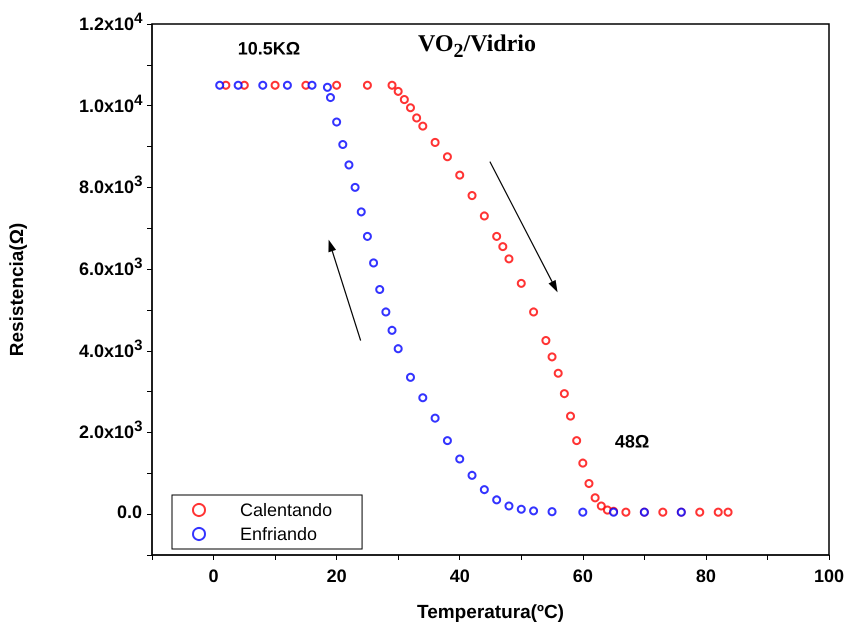 The image size is (852, 644). What do you see at coordinates (17, 289) in the screenshot?
I see `y-axis-title: Resistencia(Ω)` at bounding box center [17, 289].